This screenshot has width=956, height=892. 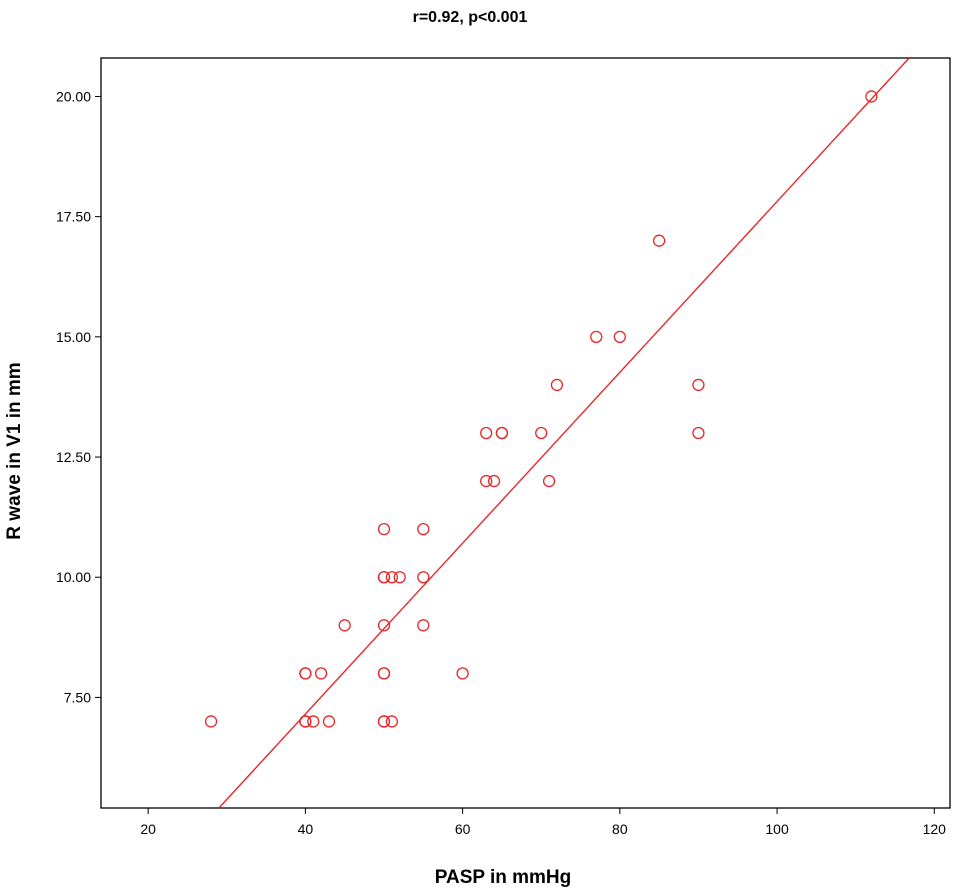 I want to click on y-tick-label: 10.00, so click(x=73, y=577).